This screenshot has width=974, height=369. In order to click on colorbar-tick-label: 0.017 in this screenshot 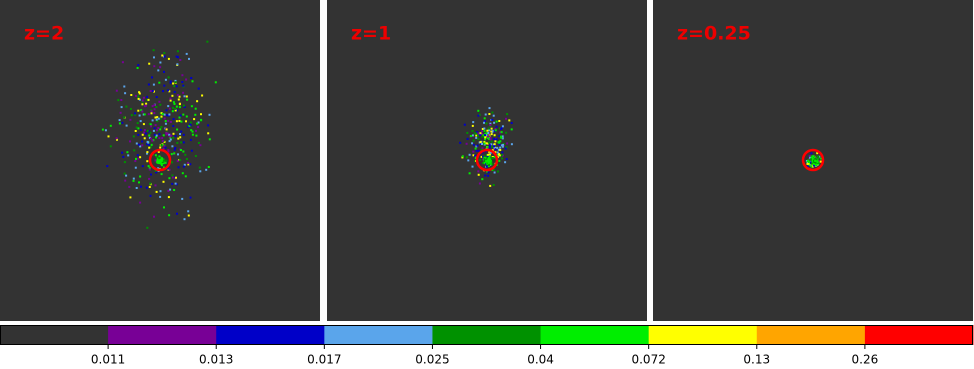, I will do `click(324, 360)`.